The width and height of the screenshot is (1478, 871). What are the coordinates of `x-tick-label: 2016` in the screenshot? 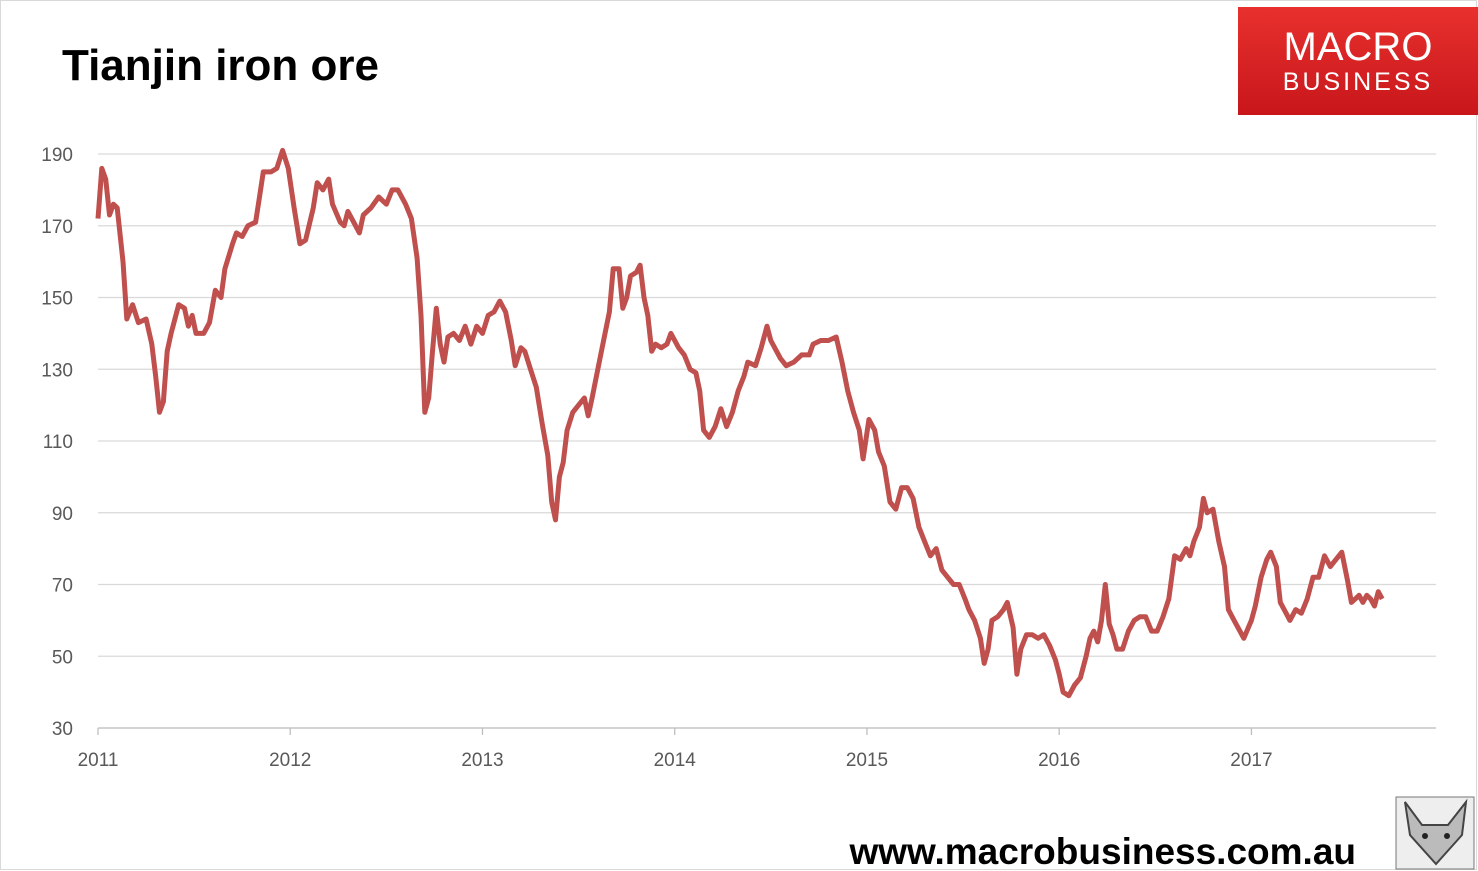 It's located at (1059, 760).